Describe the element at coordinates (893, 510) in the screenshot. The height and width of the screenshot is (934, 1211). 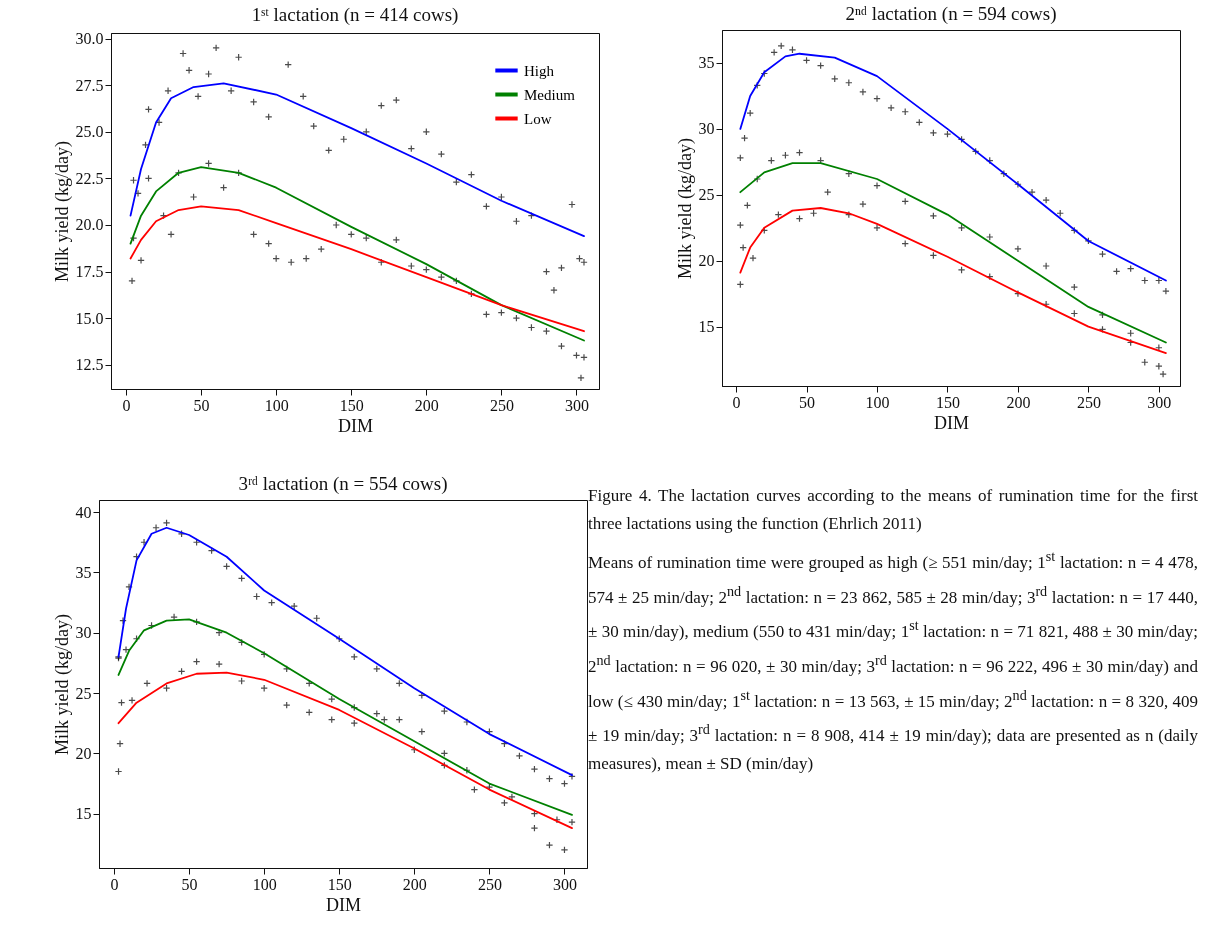
I see `caption: Figure 4. The lactation curves according to the means of rumination time for the first three lactations using the function (Ehrlich 2011)` at that location.